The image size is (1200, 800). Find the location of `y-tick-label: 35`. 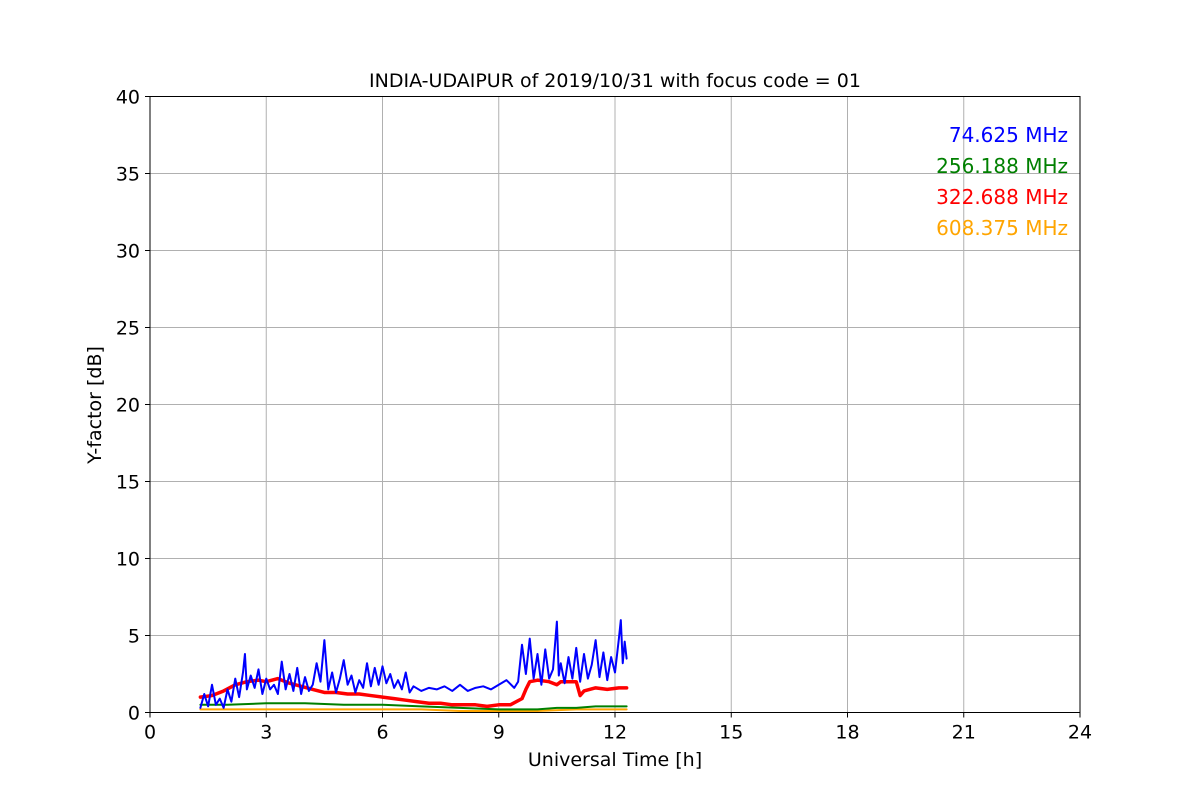

y-tick-label: 35 is located at coordinates (128, 175).